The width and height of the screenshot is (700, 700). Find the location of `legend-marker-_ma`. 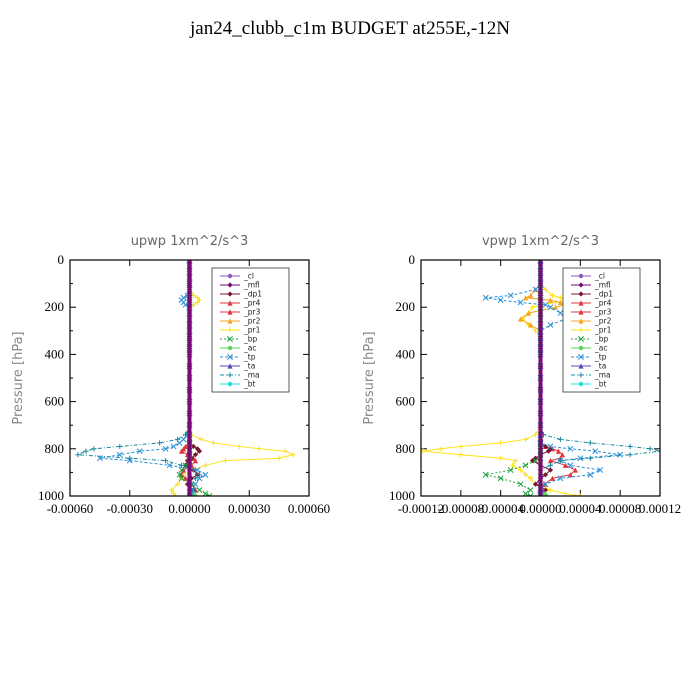

legend-marker-_ma is located at coordinates (581, 375).